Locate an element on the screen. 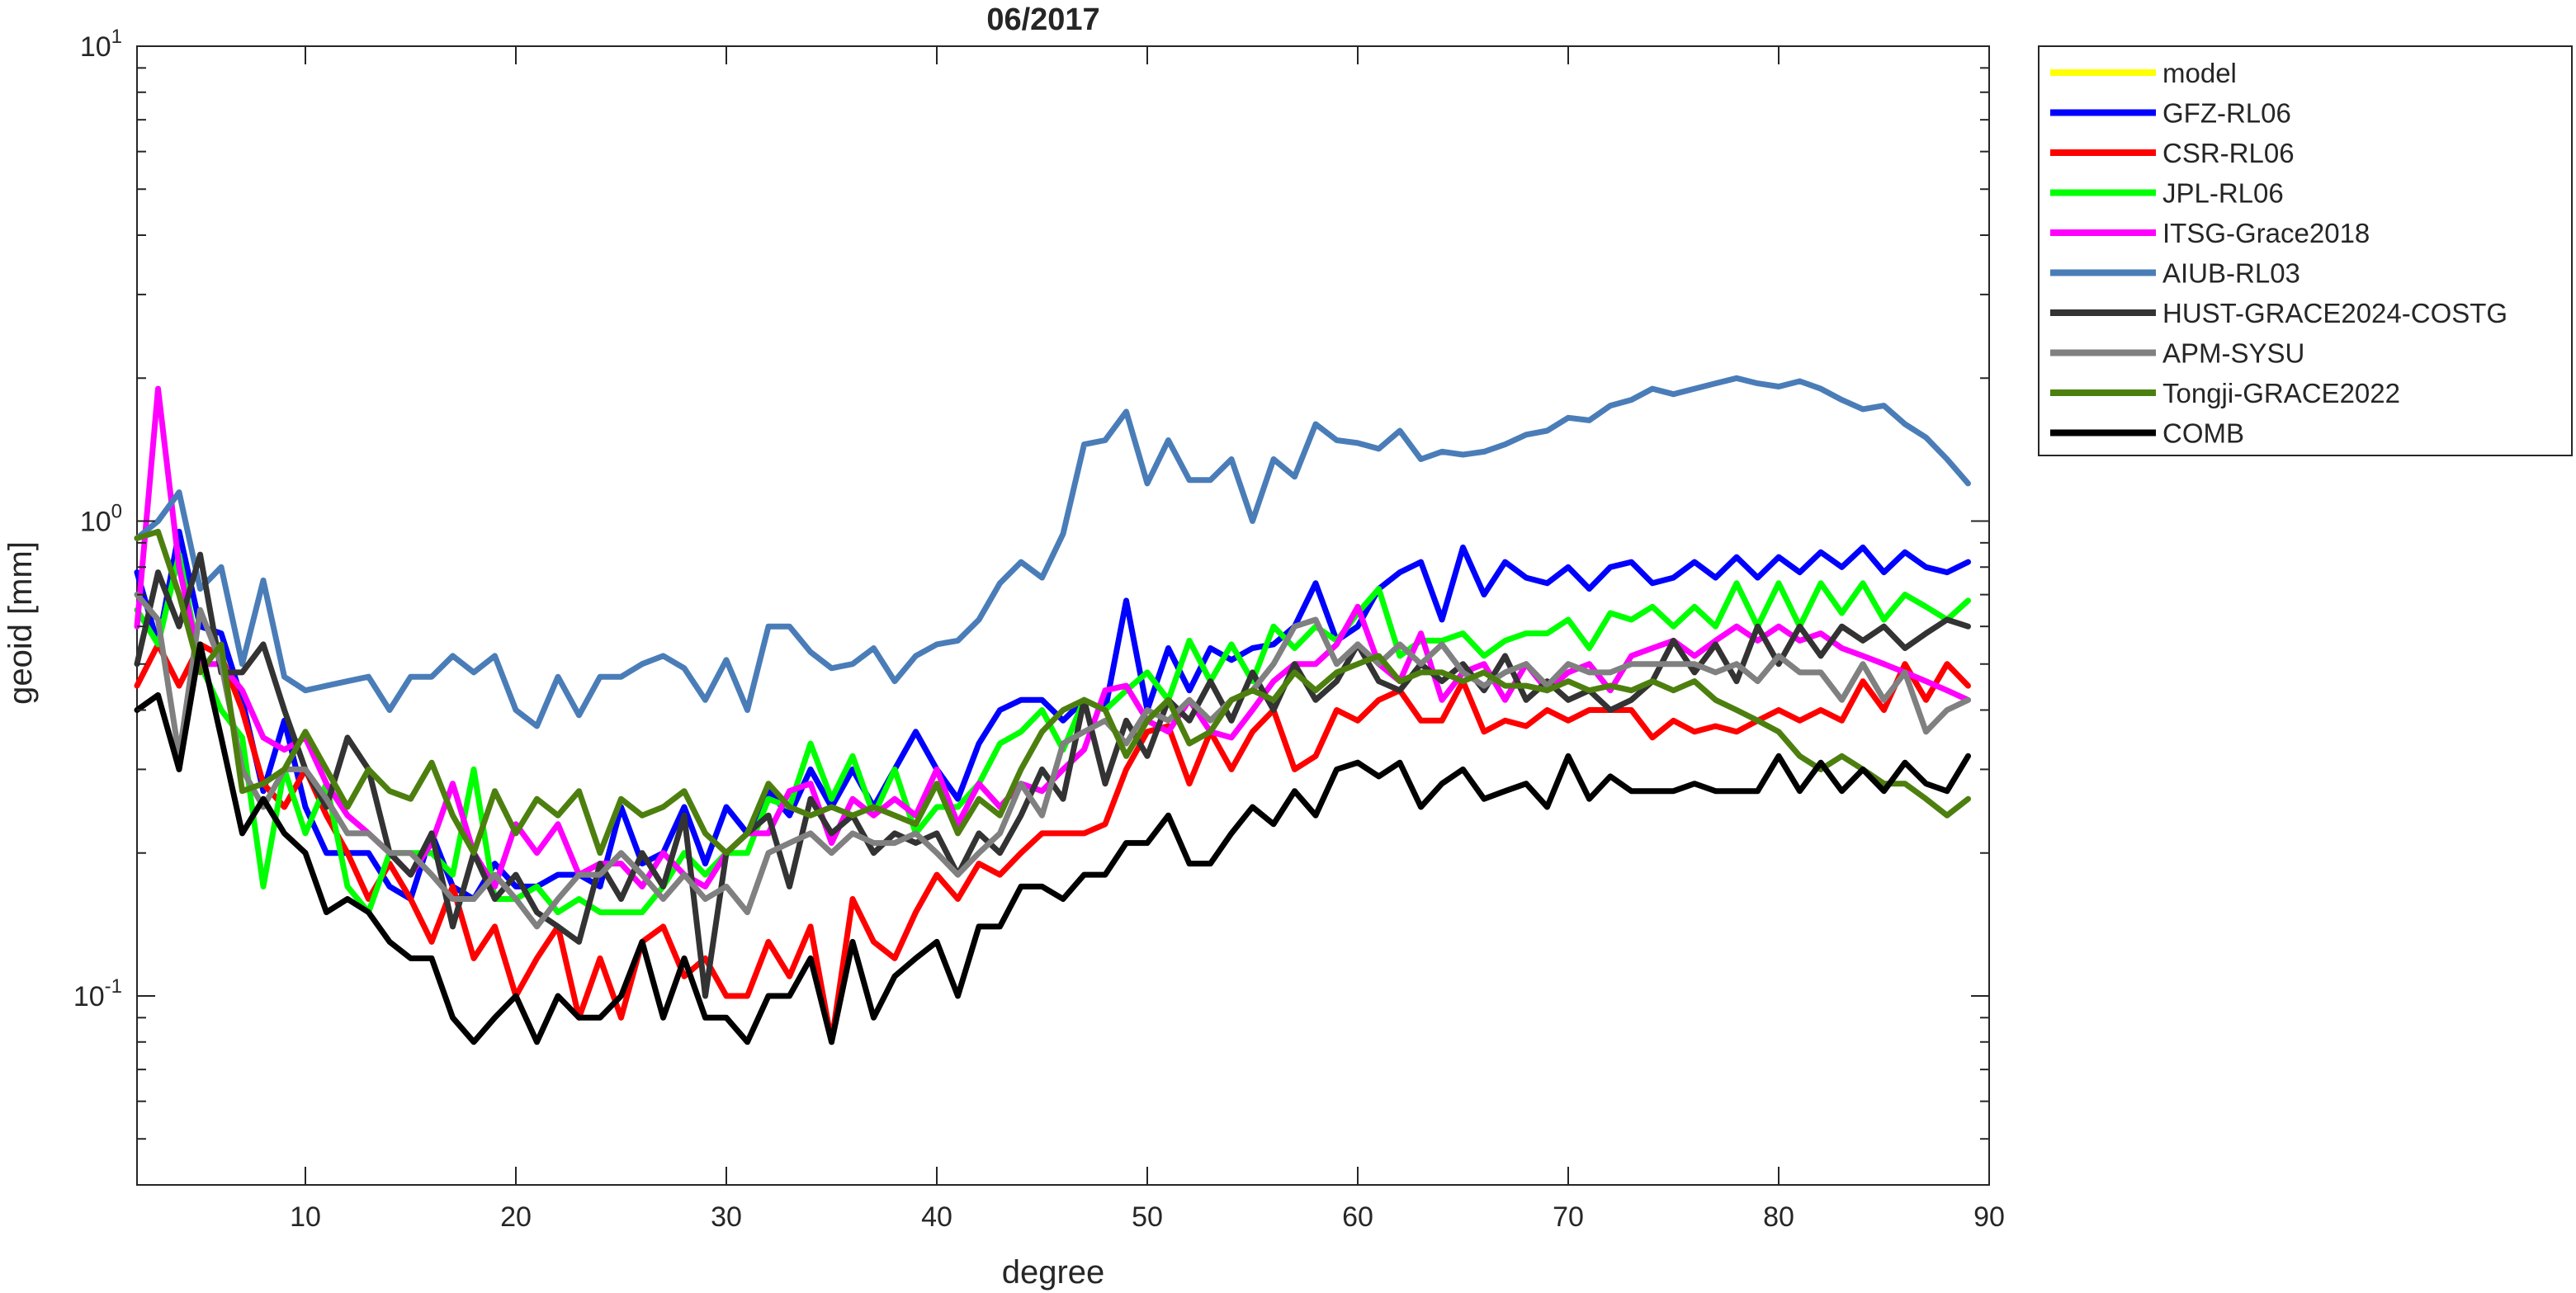 This screenshot has width=2576, height=1293. y-tick-exponent: 1 is located at coordinates (116, 37).